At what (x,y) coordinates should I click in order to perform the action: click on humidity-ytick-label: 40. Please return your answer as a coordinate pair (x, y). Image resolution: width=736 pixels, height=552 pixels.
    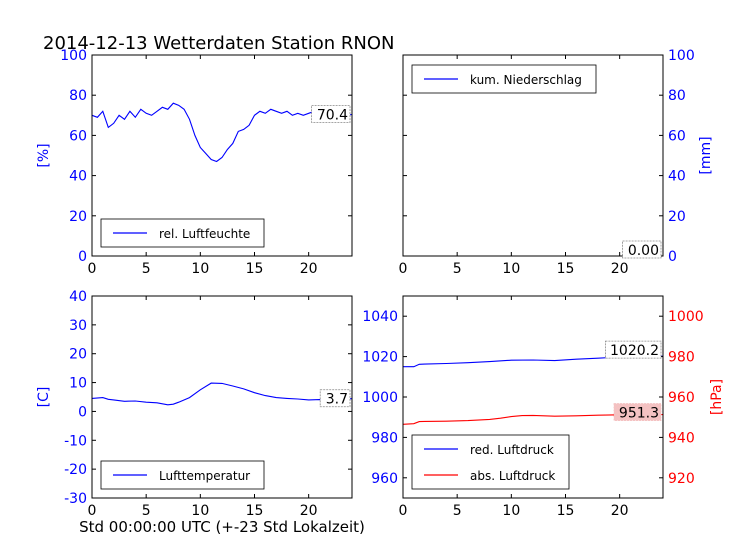
    Looking at the image, I should click on (78, 177).